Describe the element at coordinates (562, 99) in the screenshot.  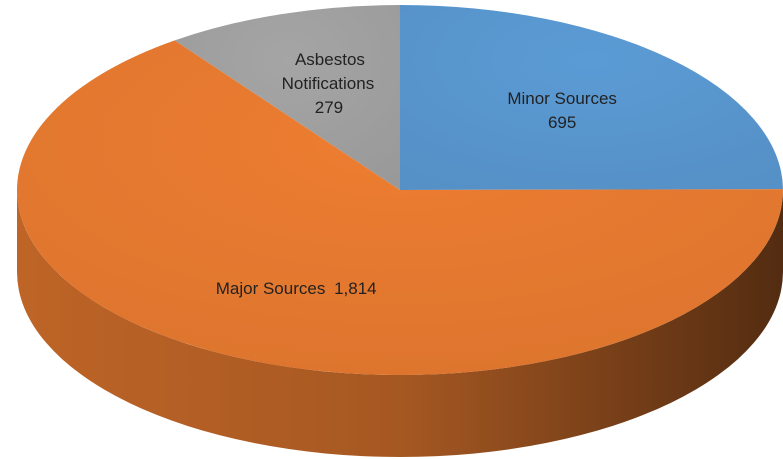
I see `category-label: Minor Sources` at that location.